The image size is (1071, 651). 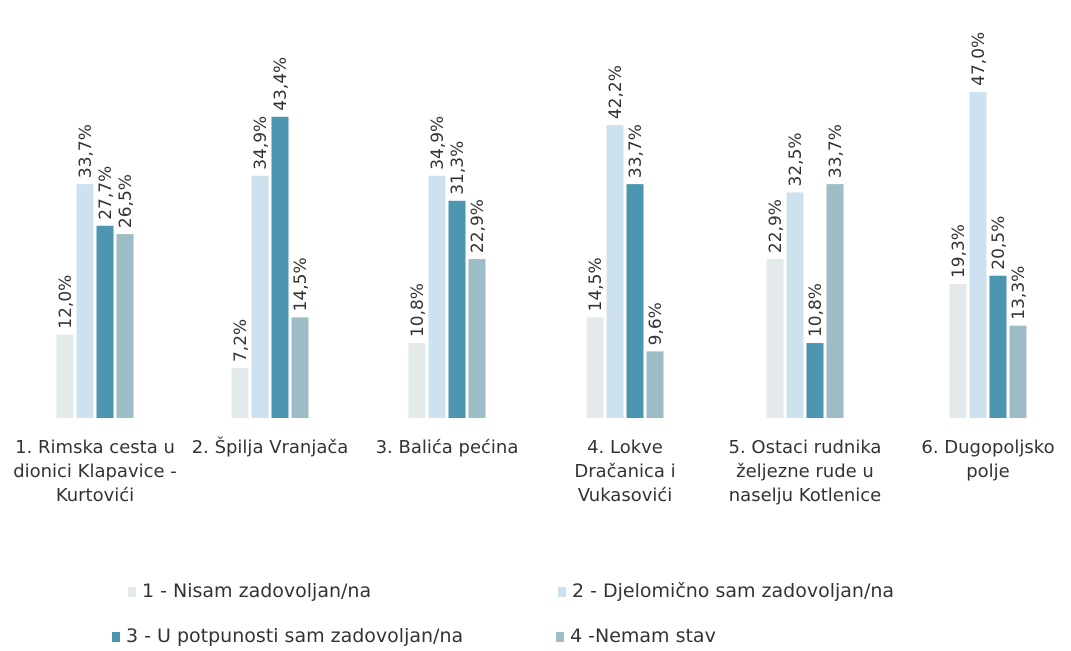 What do you see at coordinates (656, 323) in the screenshot?
I see `value-label: 9,6%` at bounding box center [656, 323].